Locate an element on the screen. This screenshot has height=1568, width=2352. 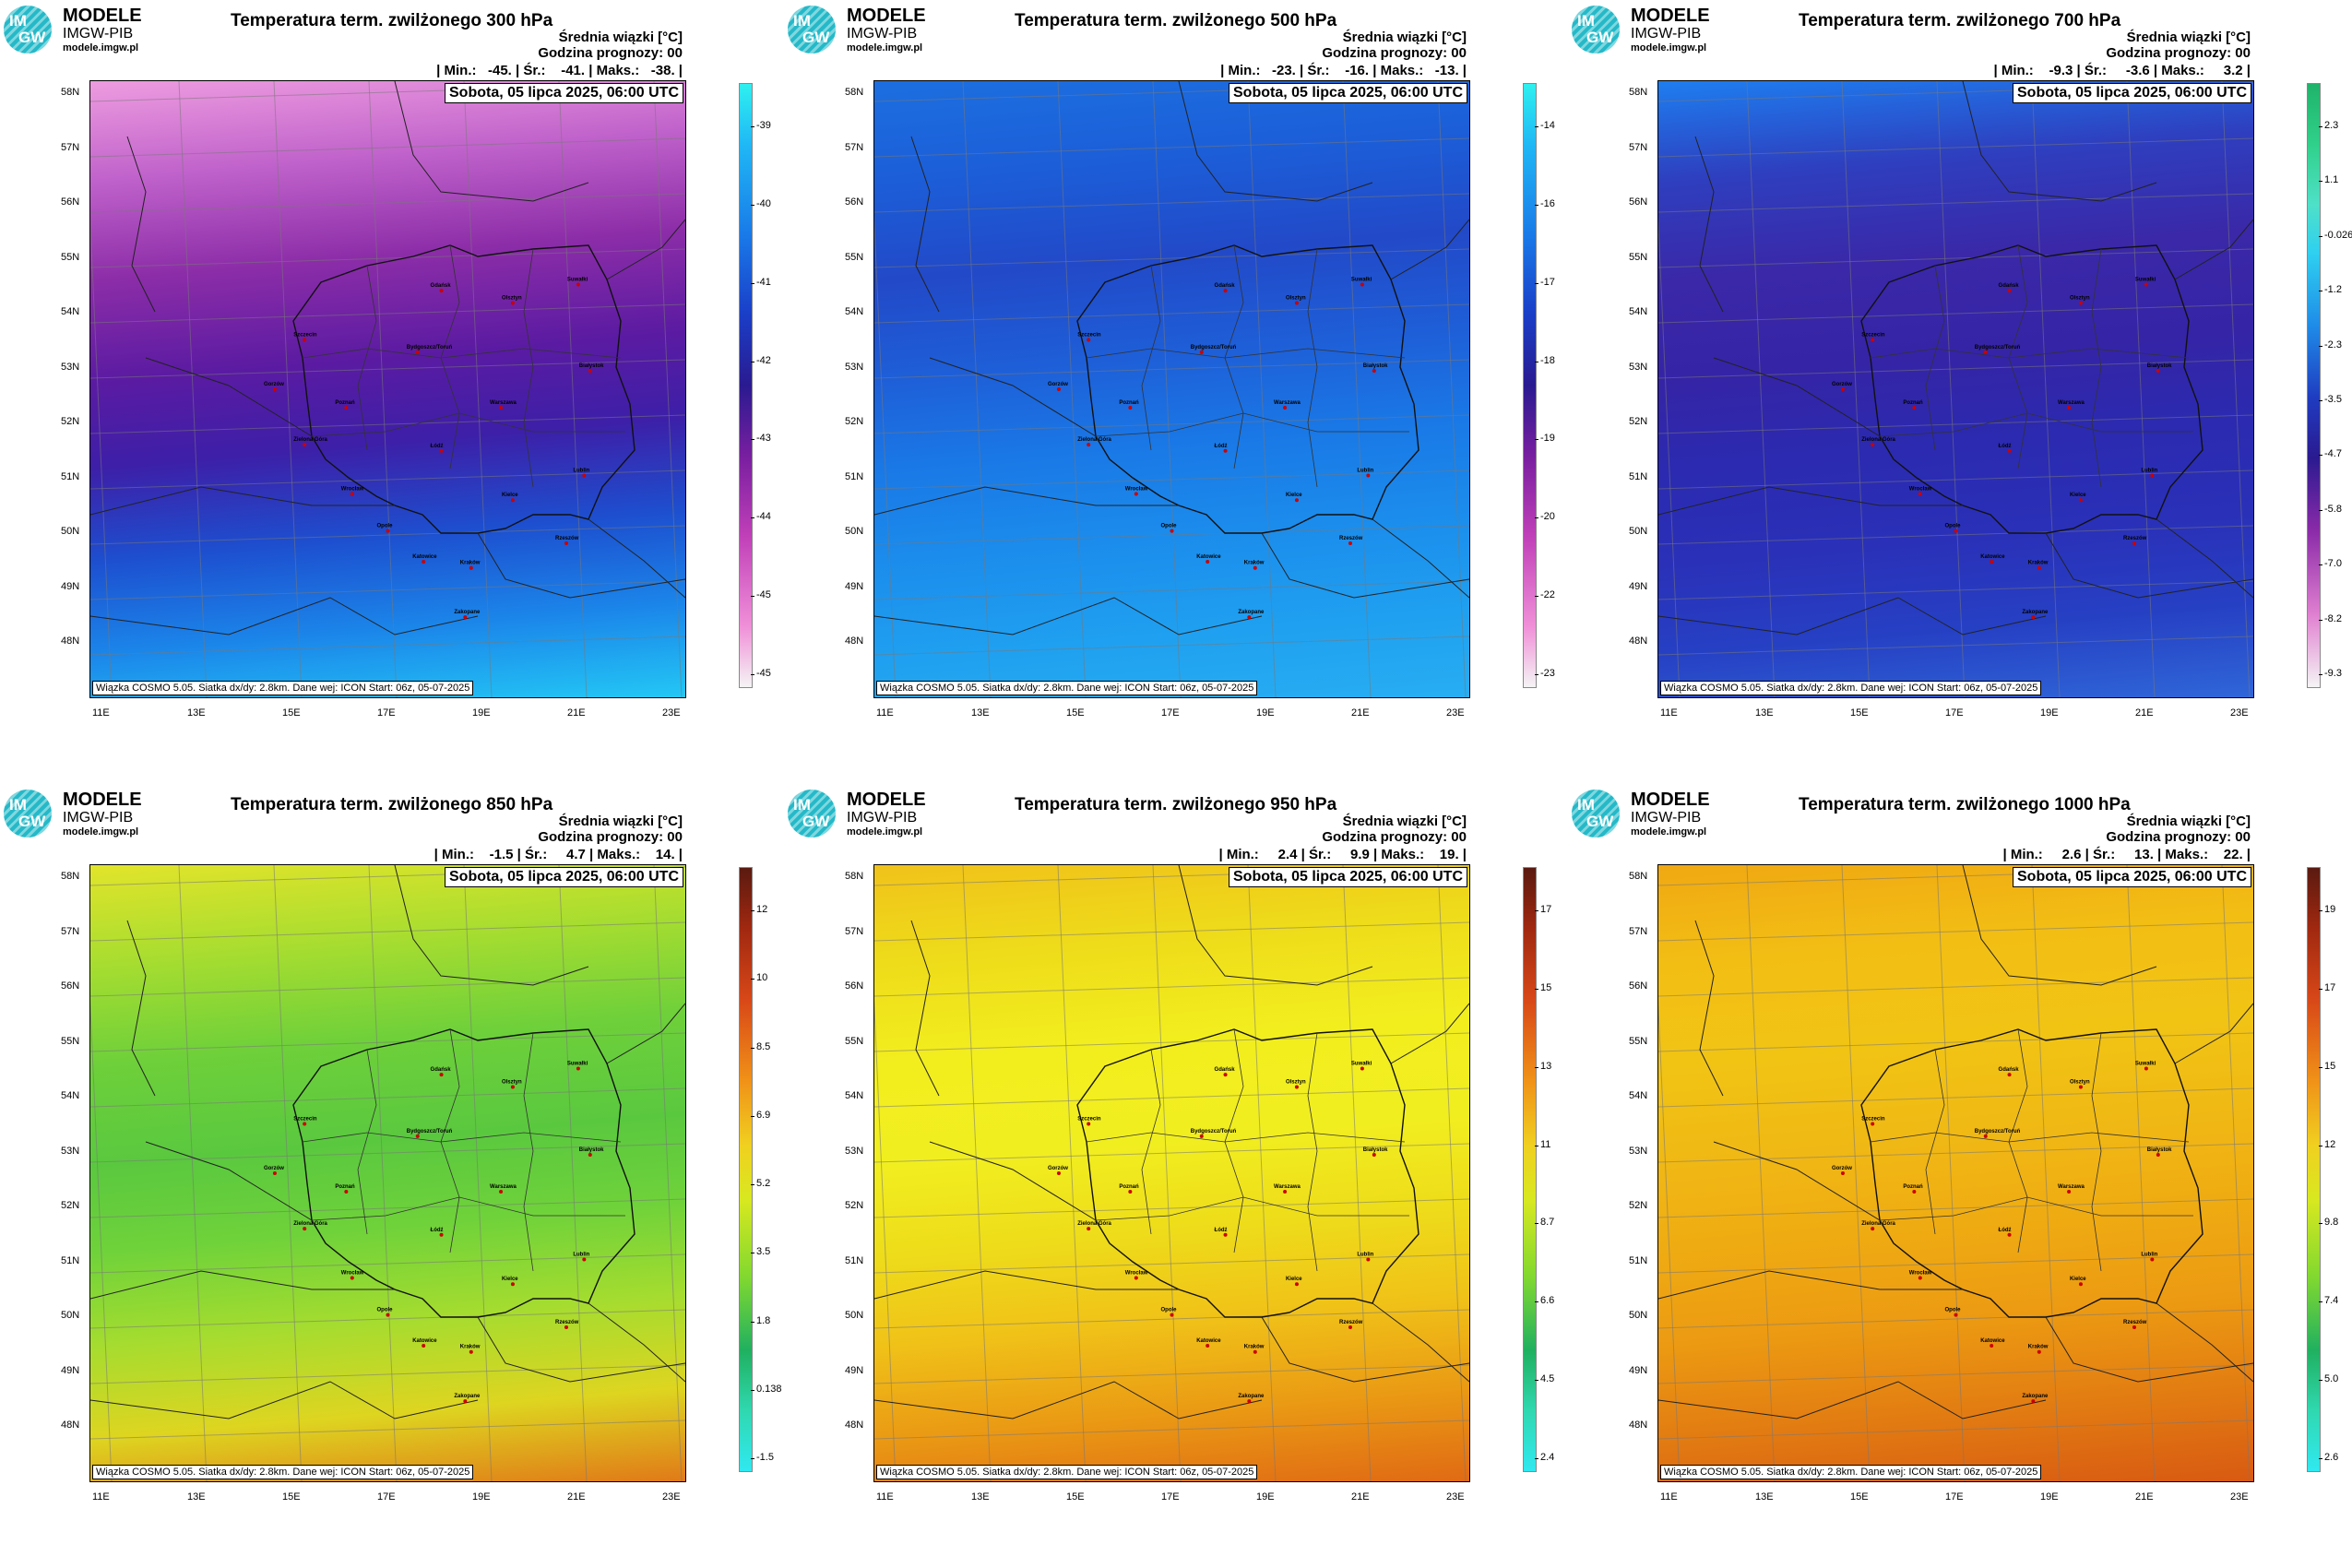
lon-label: 17E is located at coordinates (1170, 1497).